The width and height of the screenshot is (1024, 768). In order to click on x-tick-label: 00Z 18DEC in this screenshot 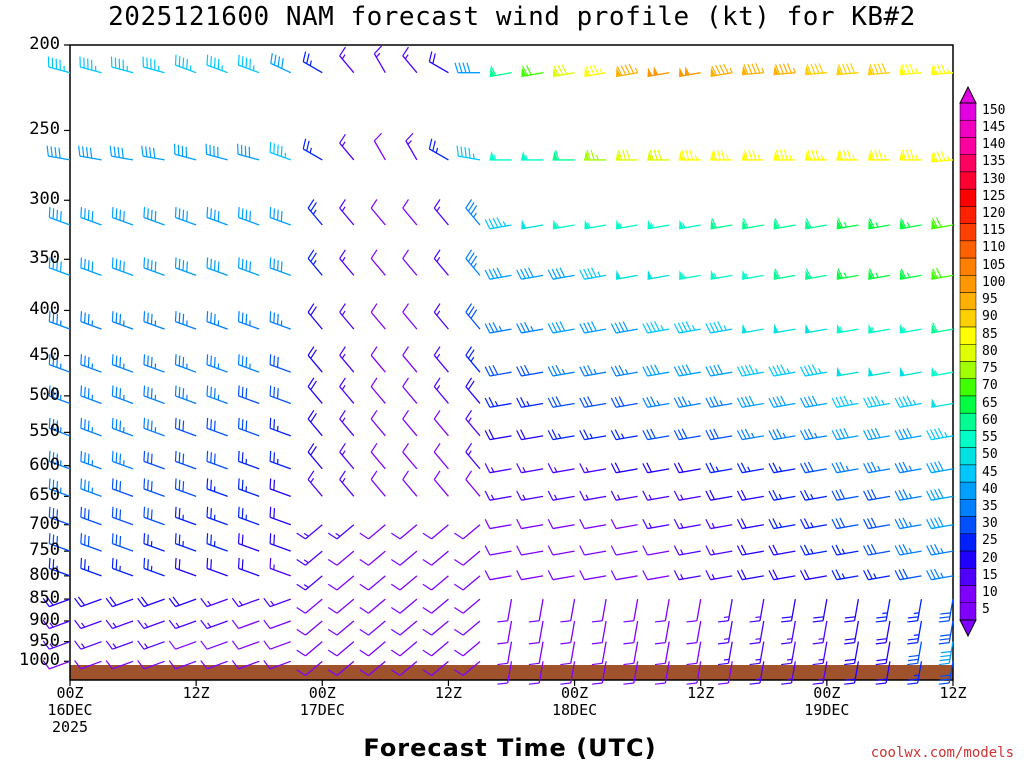, I will do `click(574, 701)`.